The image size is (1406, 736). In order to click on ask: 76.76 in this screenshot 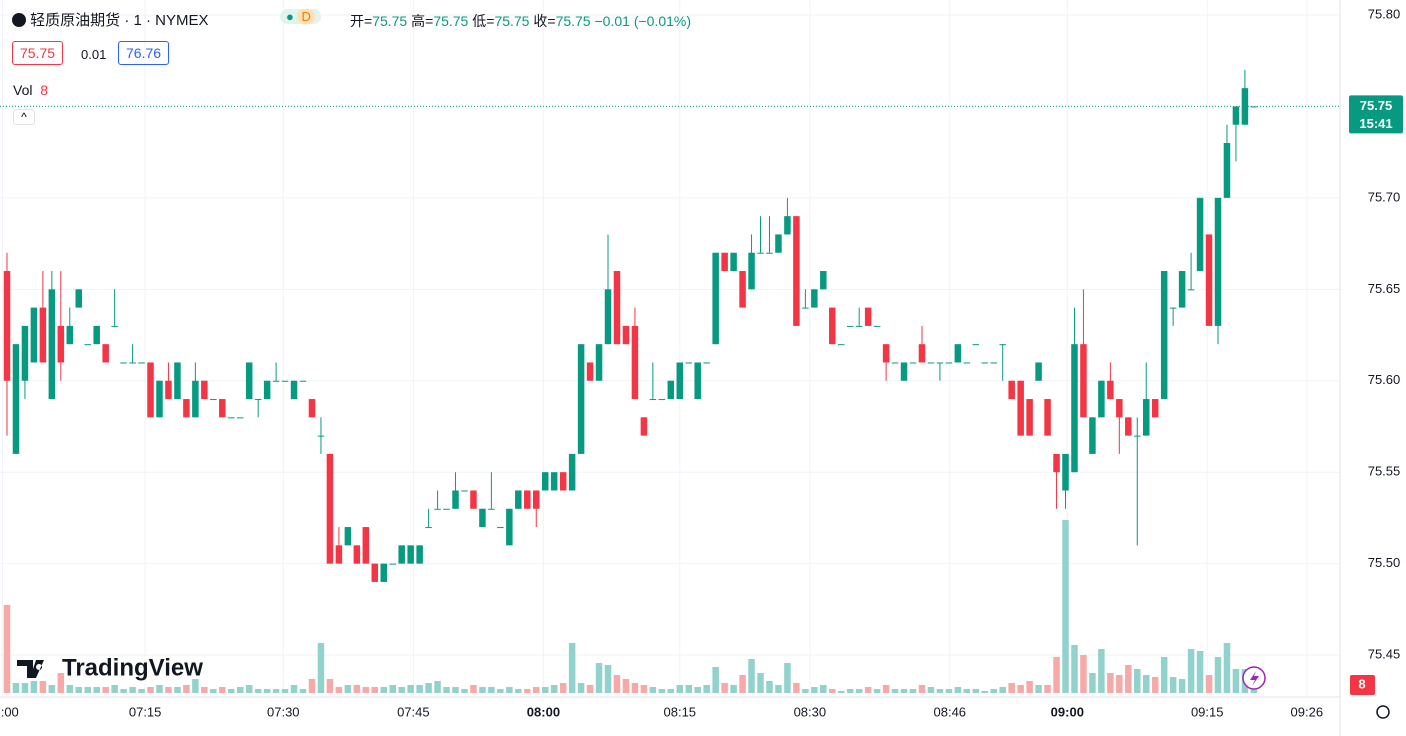, I will do `click(144, 53)`.